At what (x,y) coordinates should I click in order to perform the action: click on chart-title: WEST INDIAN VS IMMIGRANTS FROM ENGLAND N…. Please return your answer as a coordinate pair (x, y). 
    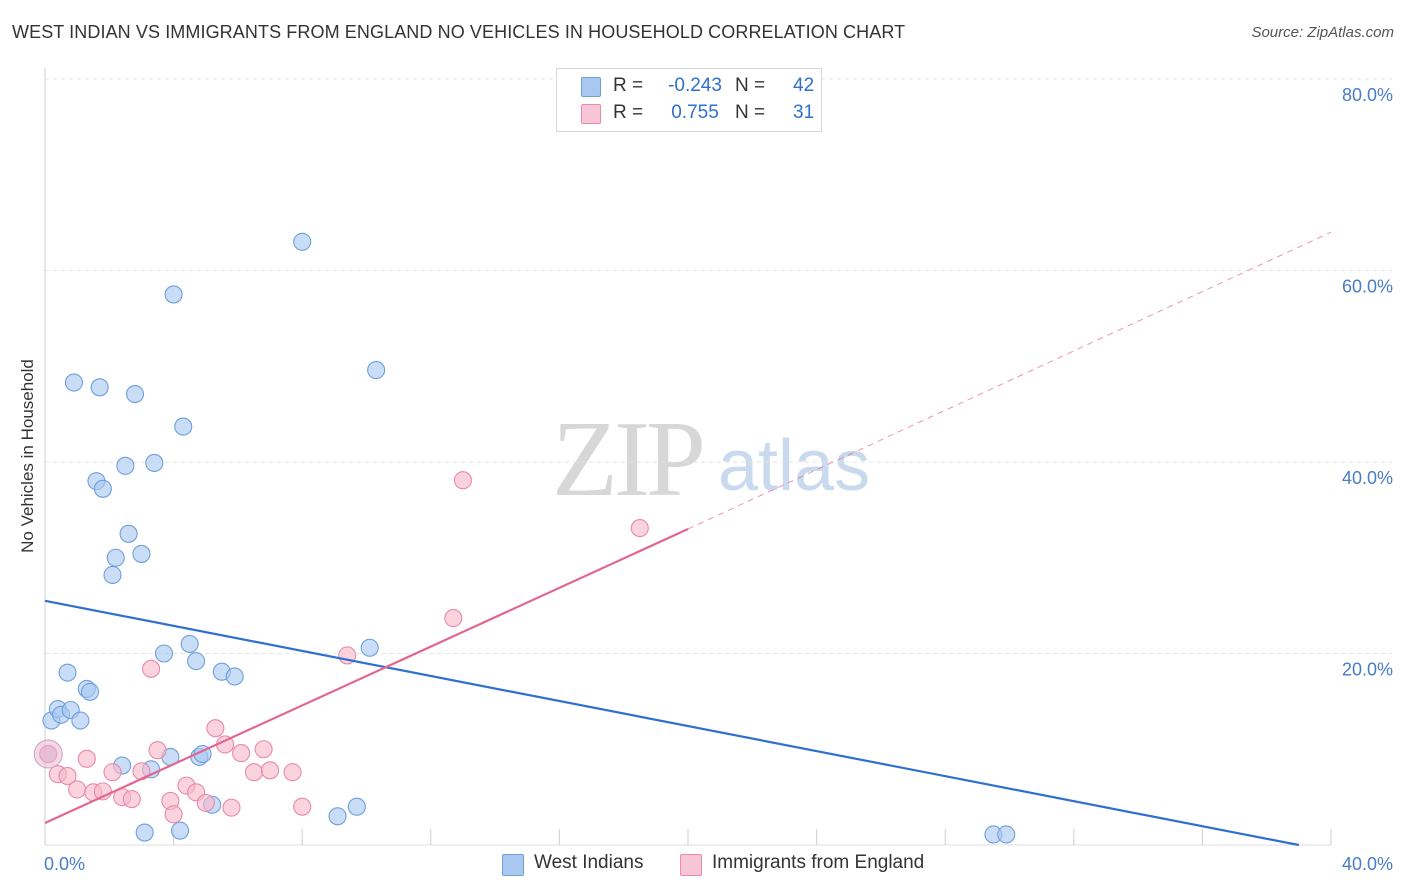
    Looking at the image, I should click on (459, 32).